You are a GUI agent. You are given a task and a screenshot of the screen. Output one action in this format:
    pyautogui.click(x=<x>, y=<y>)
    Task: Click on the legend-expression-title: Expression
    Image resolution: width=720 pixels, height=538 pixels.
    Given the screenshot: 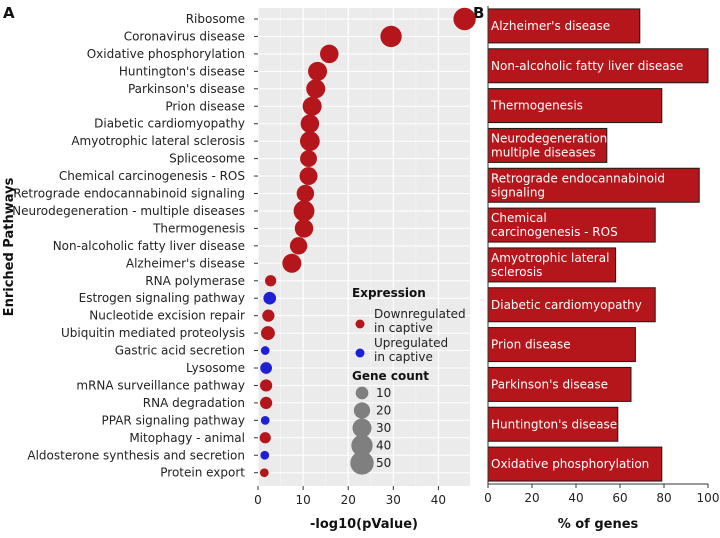 What is the action you would take?
    pyautogui.click(x=389, y=293)
    